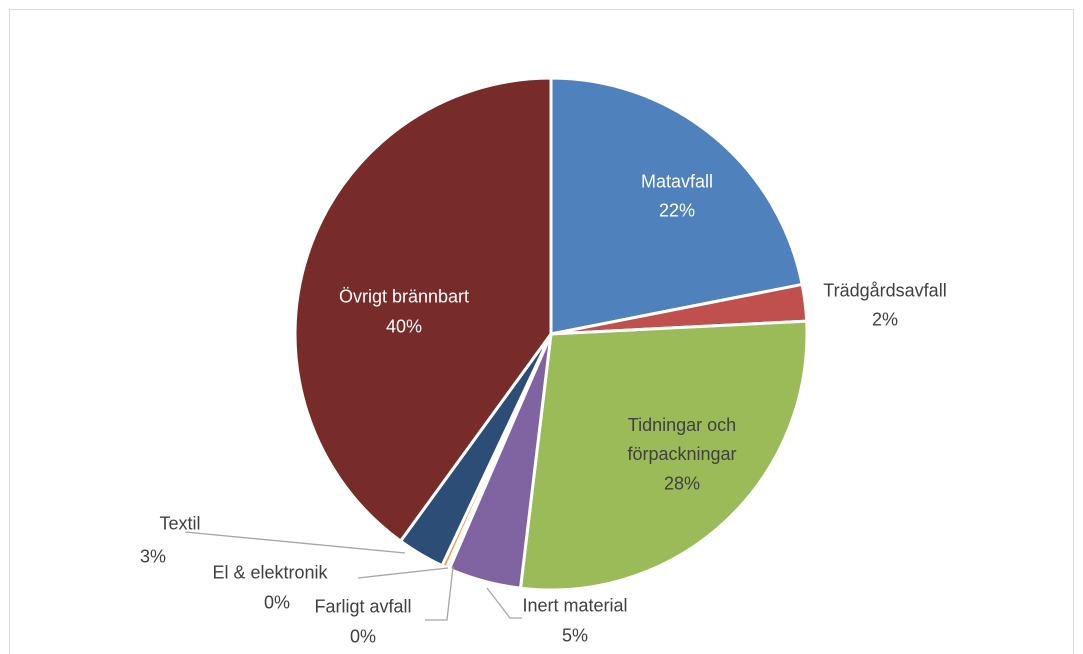 The width and height of the screenshot is (1083, 654). Describe the element at coordinates (363, 606) in the screenshot. I see `data-label-name: Farligt avfall` at that location.